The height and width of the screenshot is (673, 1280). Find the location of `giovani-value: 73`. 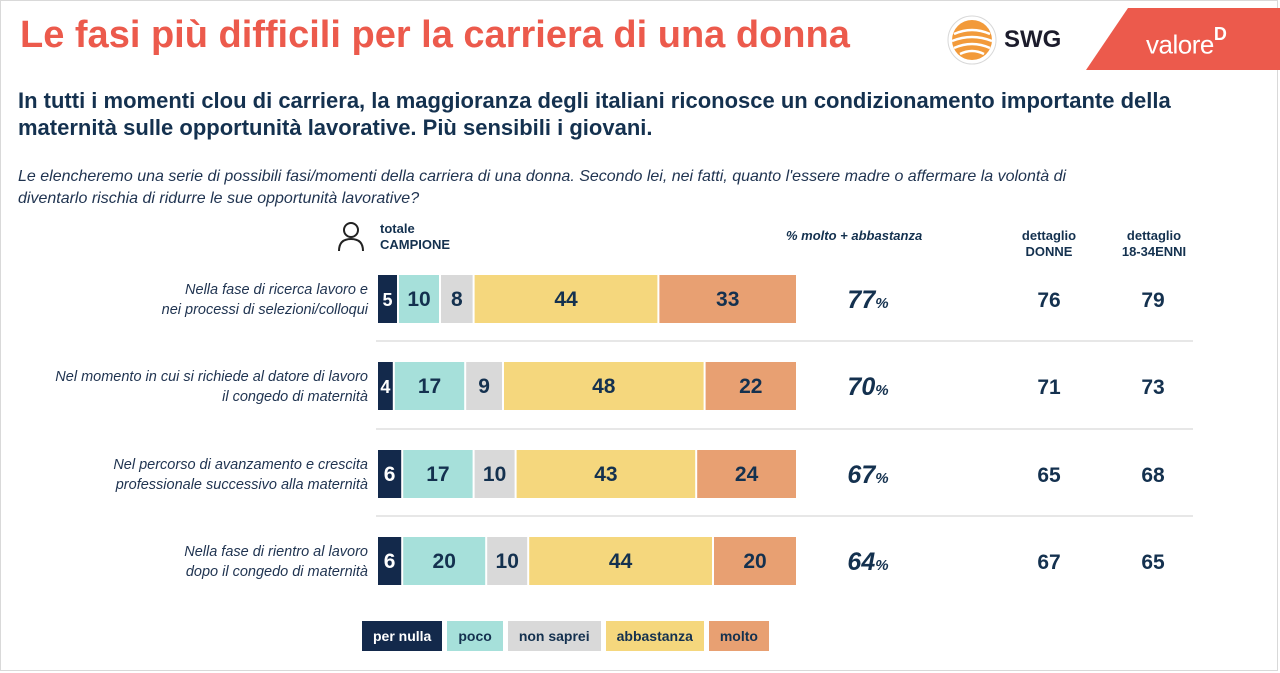

giovani-value: 73 is located at coordinates (1152, 387).